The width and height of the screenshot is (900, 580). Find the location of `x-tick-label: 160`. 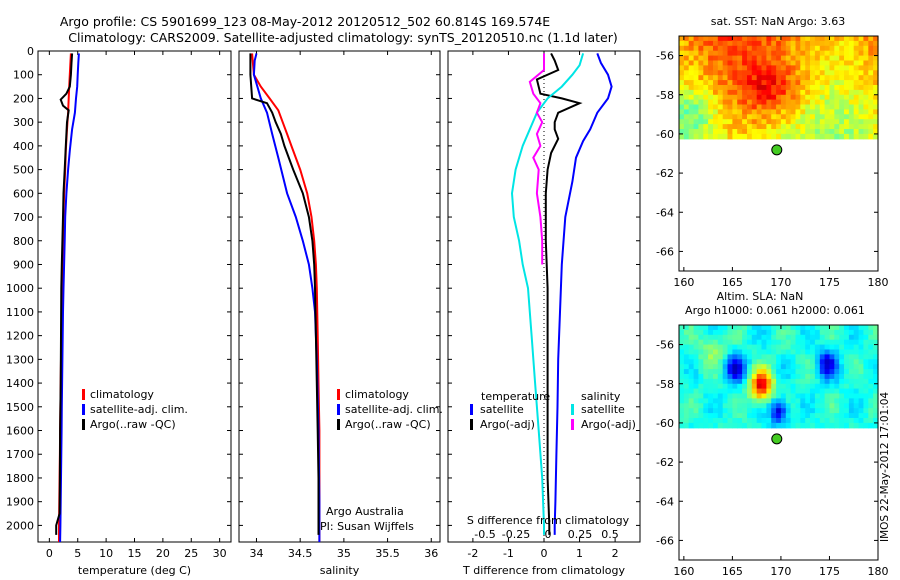

x-tick-label: 160 is located at coordinates (683, 571).